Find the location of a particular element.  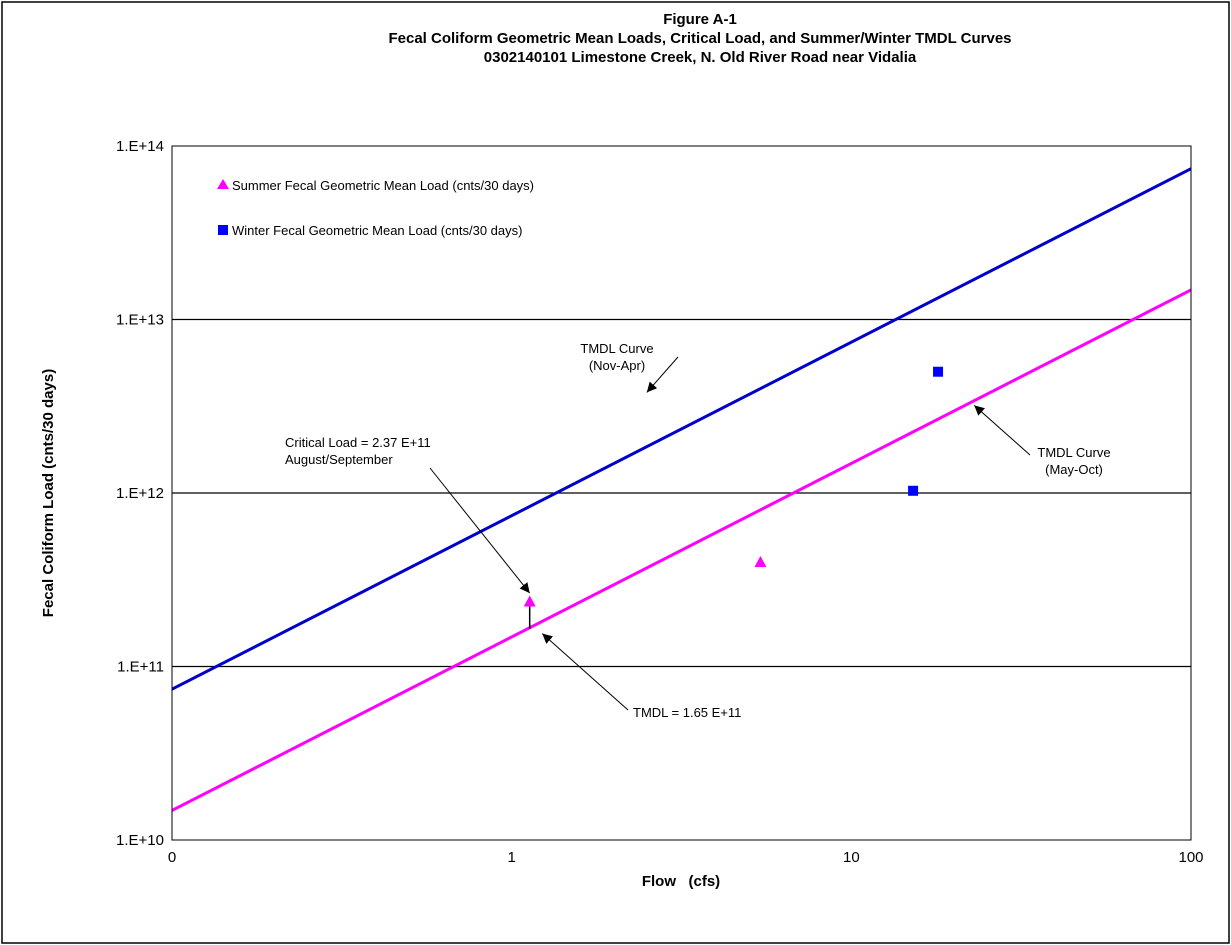

annotation-may-oct-arrow is located at coordinates (1002, 430).